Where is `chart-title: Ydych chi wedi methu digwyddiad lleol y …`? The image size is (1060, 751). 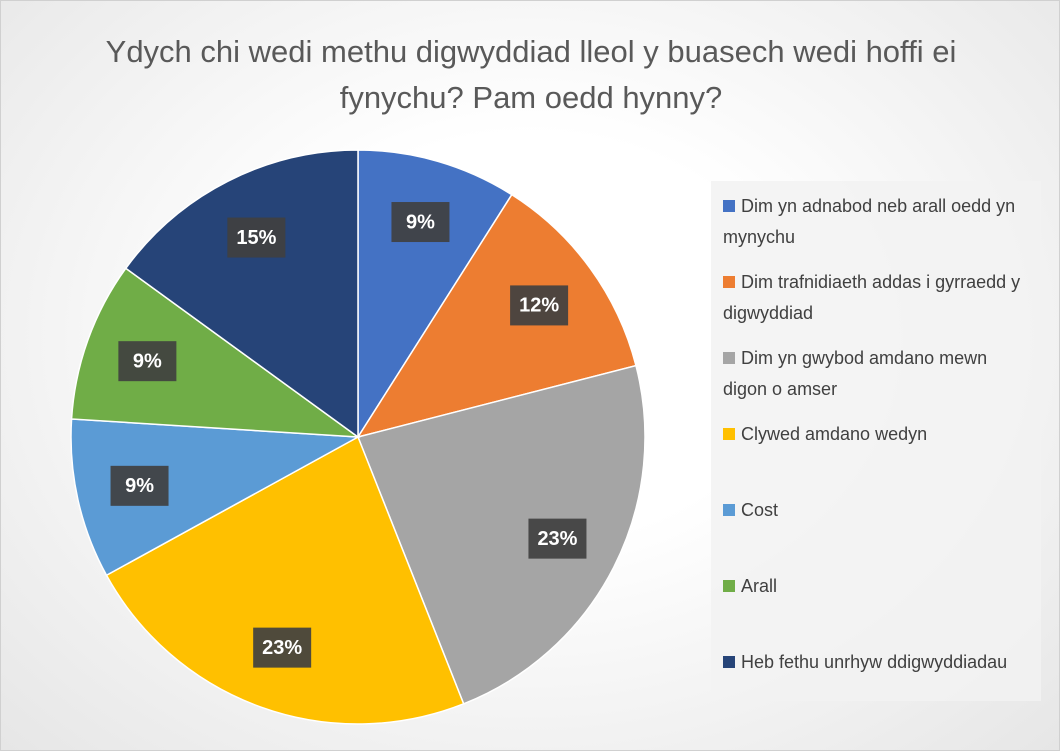 chart-title: Ydych chi wedi methu digwyddiad lleol y … is located at coordinates (531, 74).